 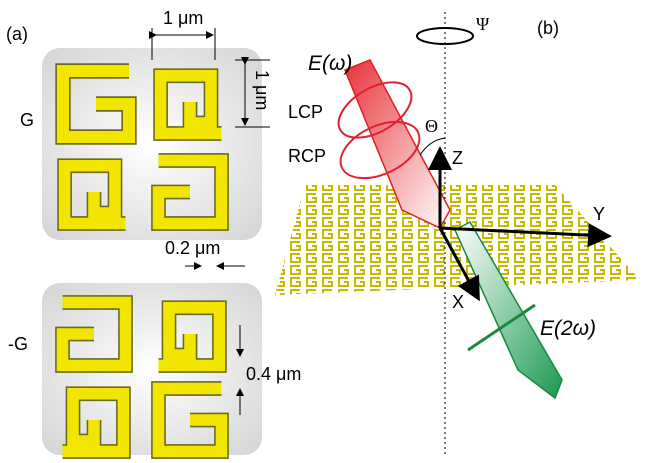 I want to click on sh-polarization, so click(x=501, y=327).